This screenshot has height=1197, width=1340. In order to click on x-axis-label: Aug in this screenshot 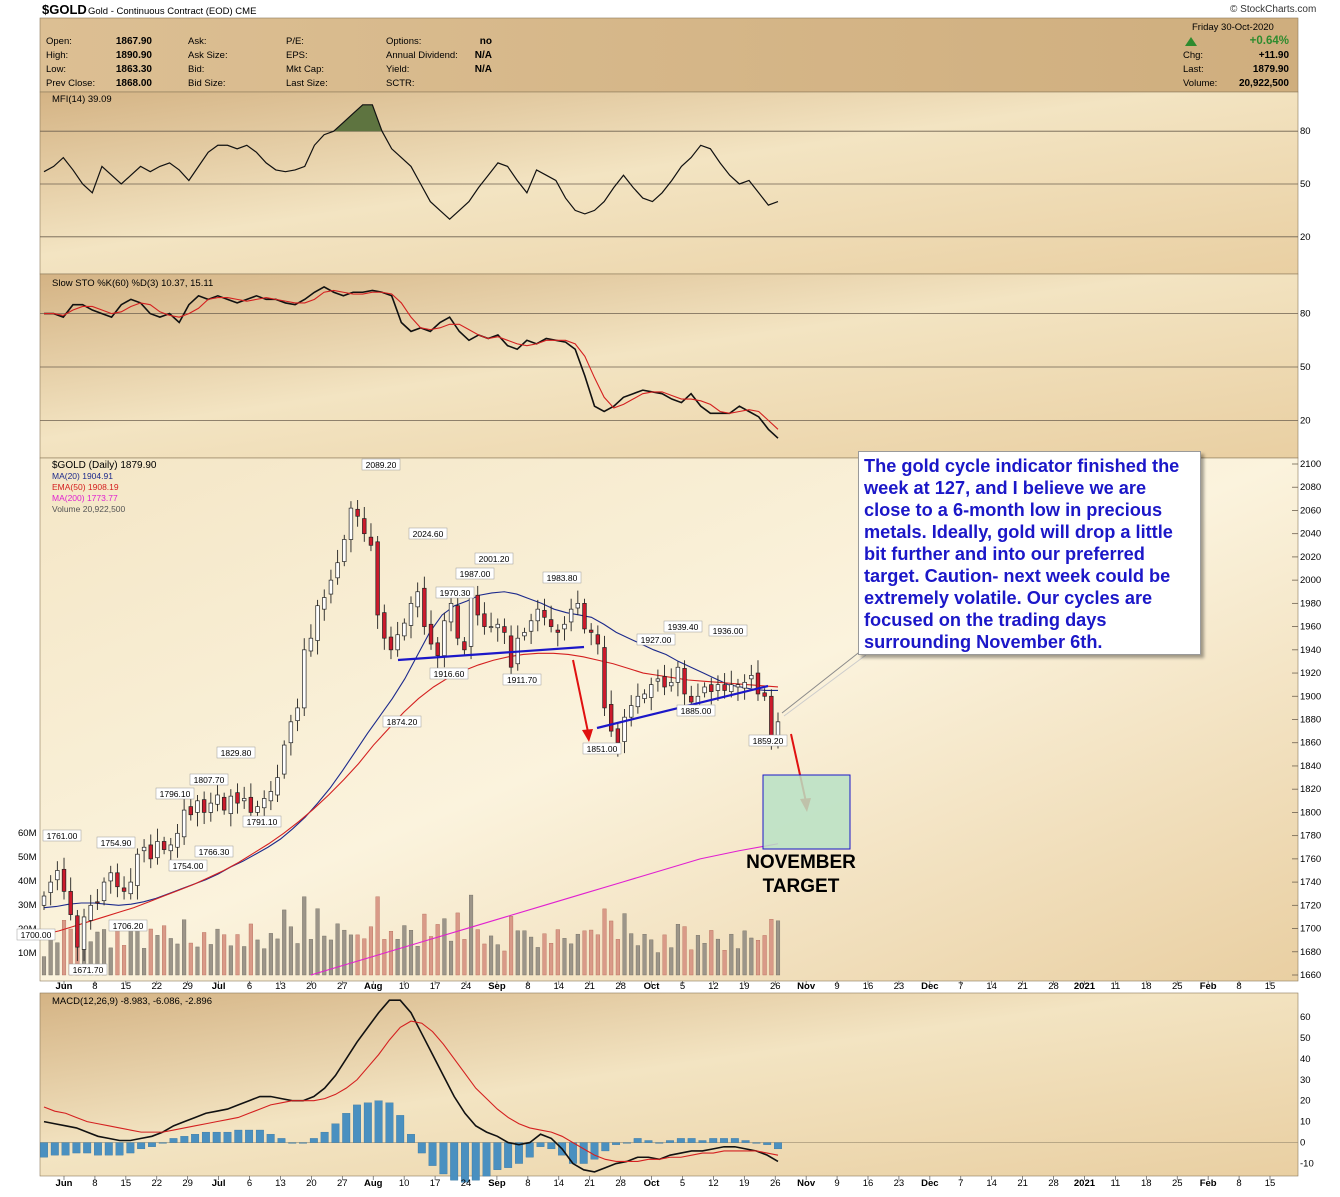, I will do `click(373, 986)`.